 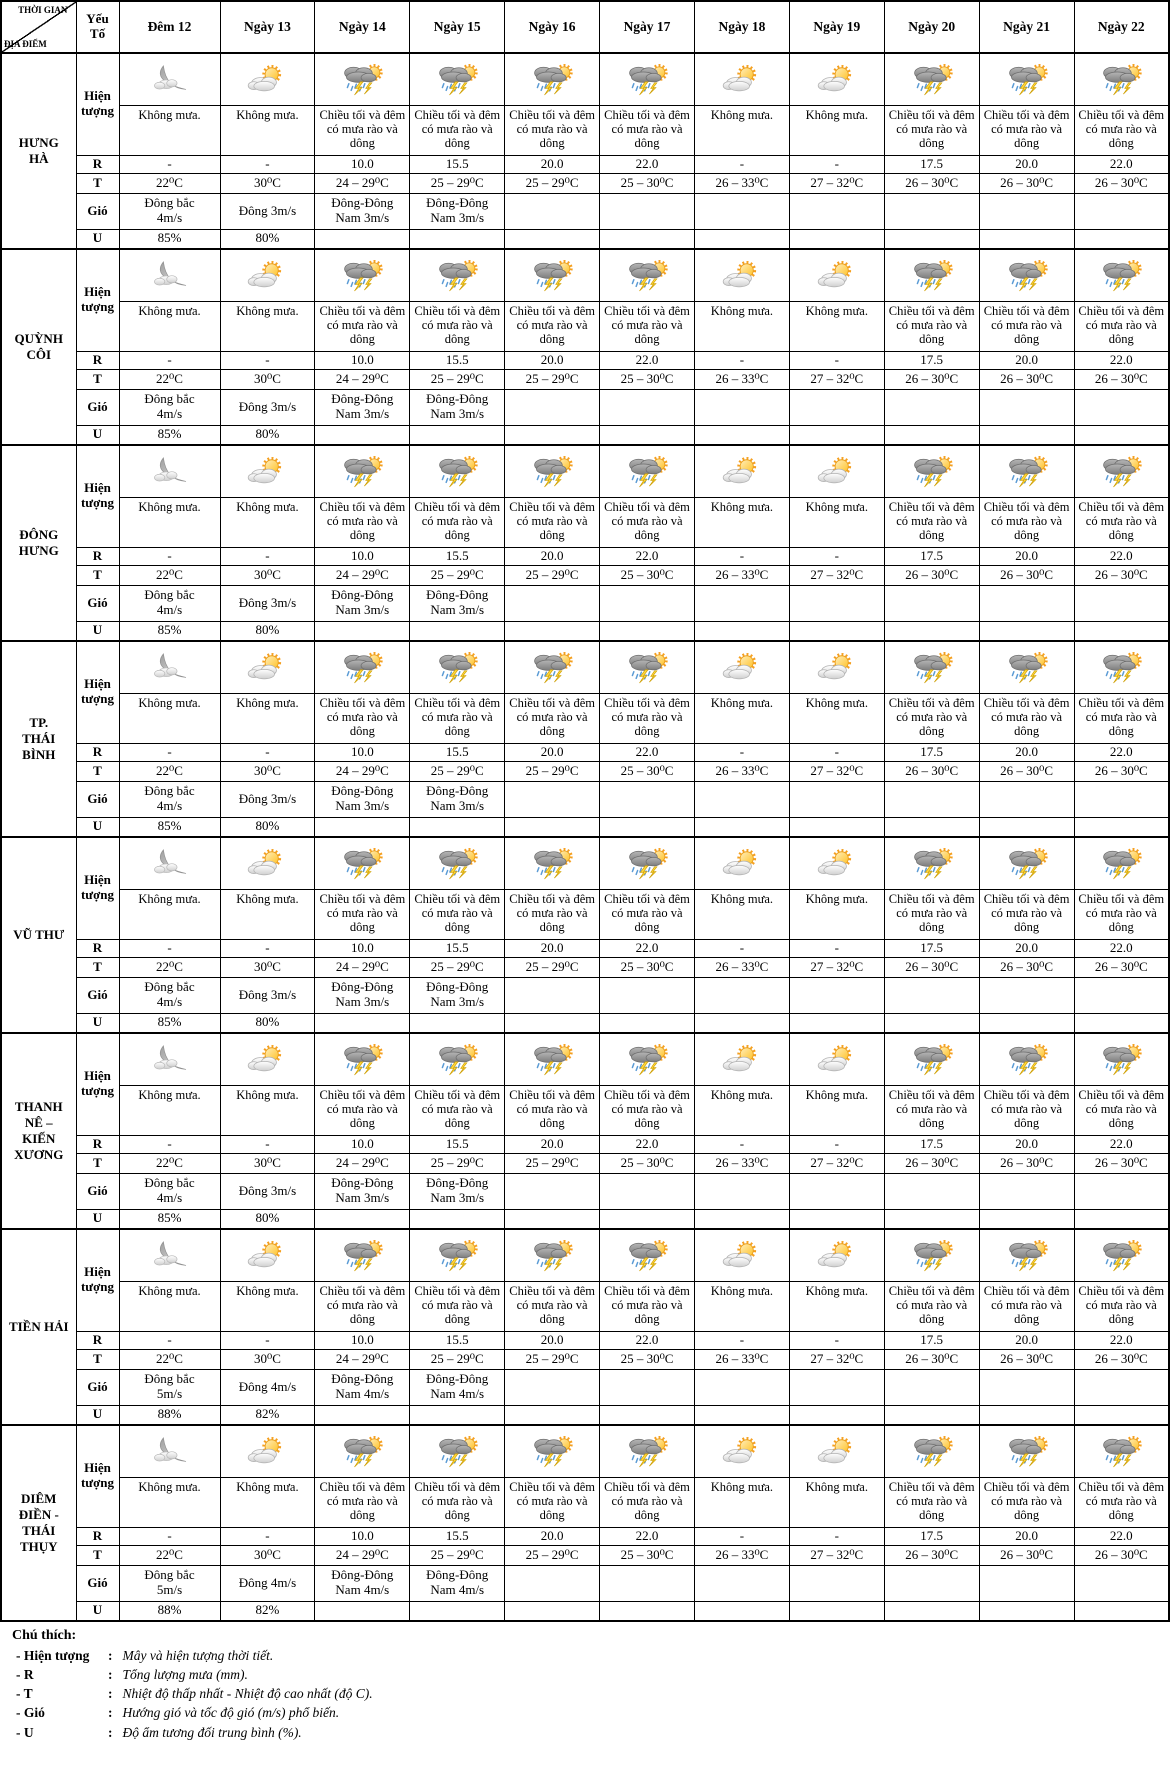 What do you see at coordinates (457, 948) in the screenshot?
I see `rain-value-cell: 15.5` at bounding box center [457, 948].